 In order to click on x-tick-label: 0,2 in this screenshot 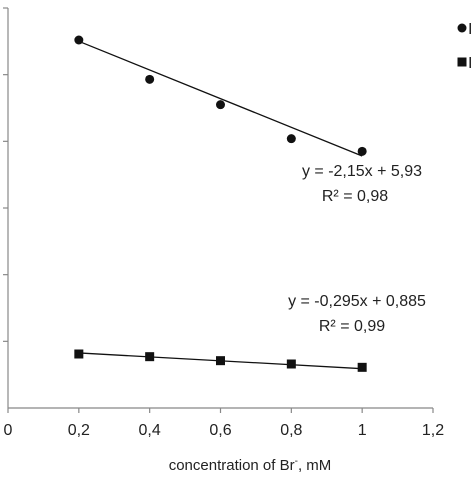, I will do `click(79, 430)`.